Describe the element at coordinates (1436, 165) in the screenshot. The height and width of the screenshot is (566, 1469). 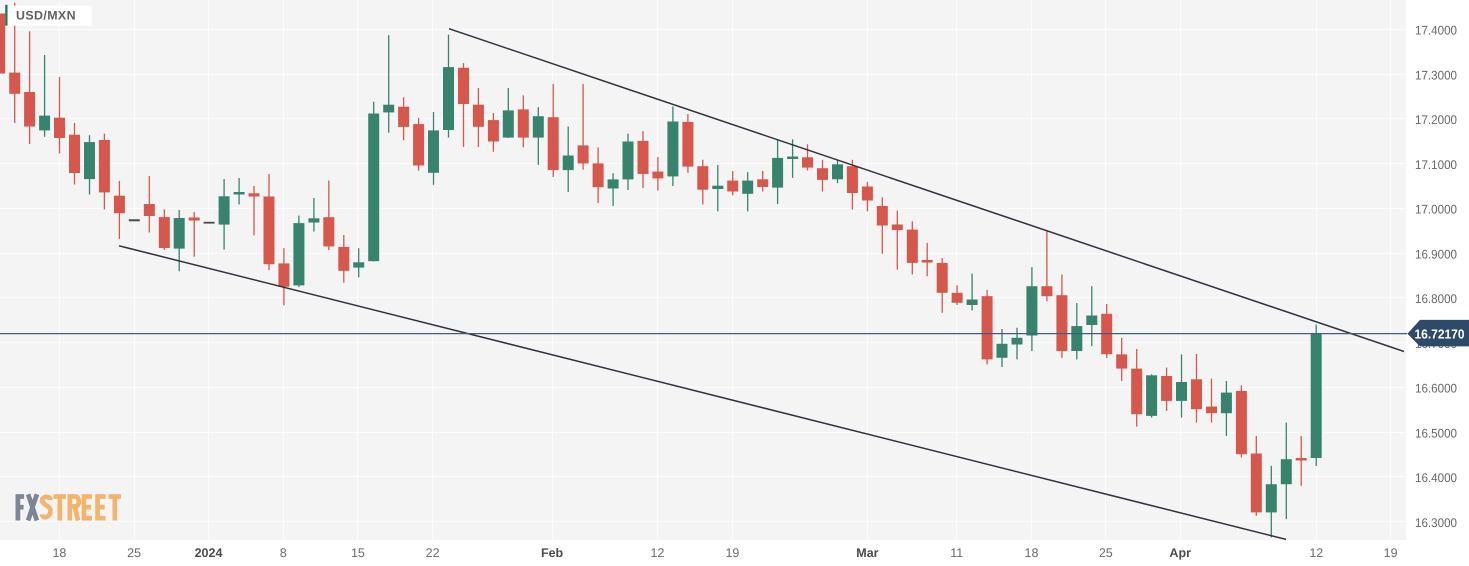
I see `svg-text: 17.1000` at that location.